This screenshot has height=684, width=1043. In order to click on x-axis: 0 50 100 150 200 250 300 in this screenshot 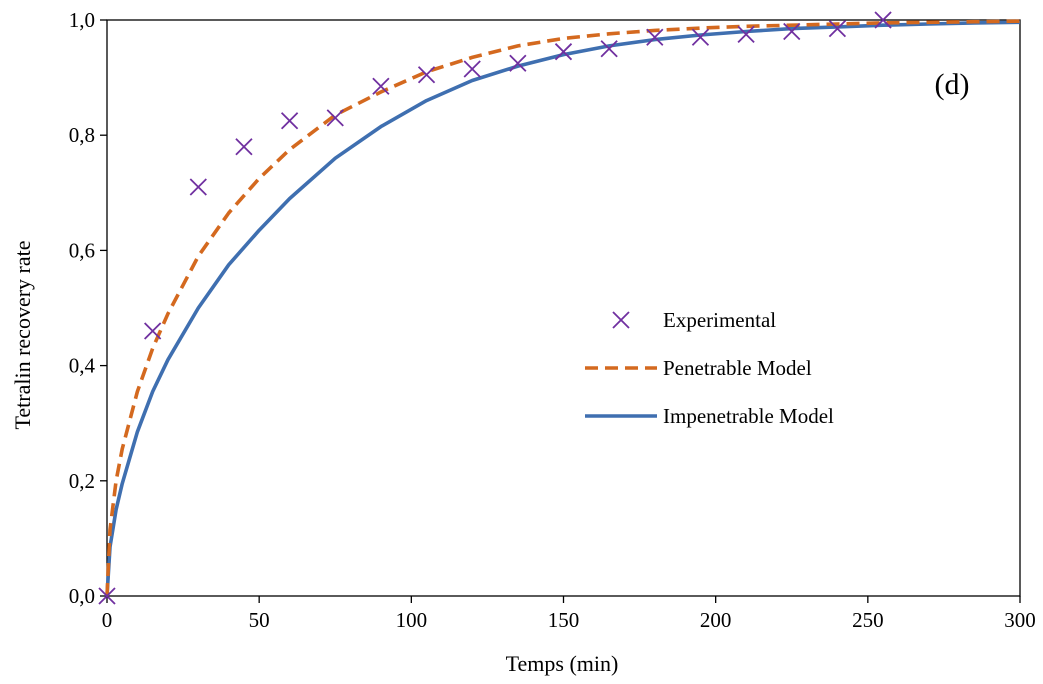, I will do `click(569, 614)`.